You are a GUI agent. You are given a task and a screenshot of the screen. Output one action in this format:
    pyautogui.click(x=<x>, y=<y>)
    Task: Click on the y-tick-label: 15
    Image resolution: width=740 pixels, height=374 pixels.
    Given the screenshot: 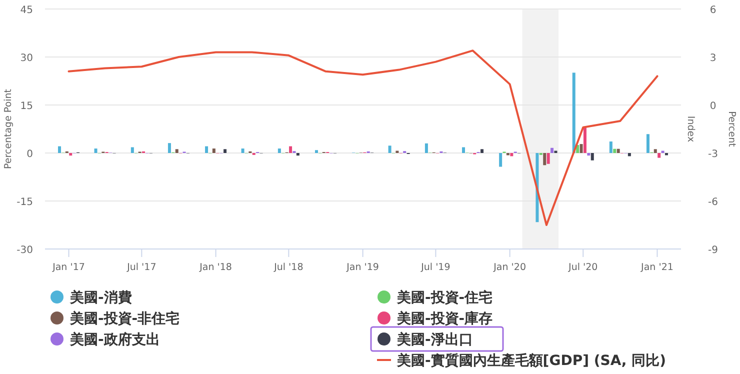 What is the action you would take?
    pyautogui.click(x=26, y=106)
    